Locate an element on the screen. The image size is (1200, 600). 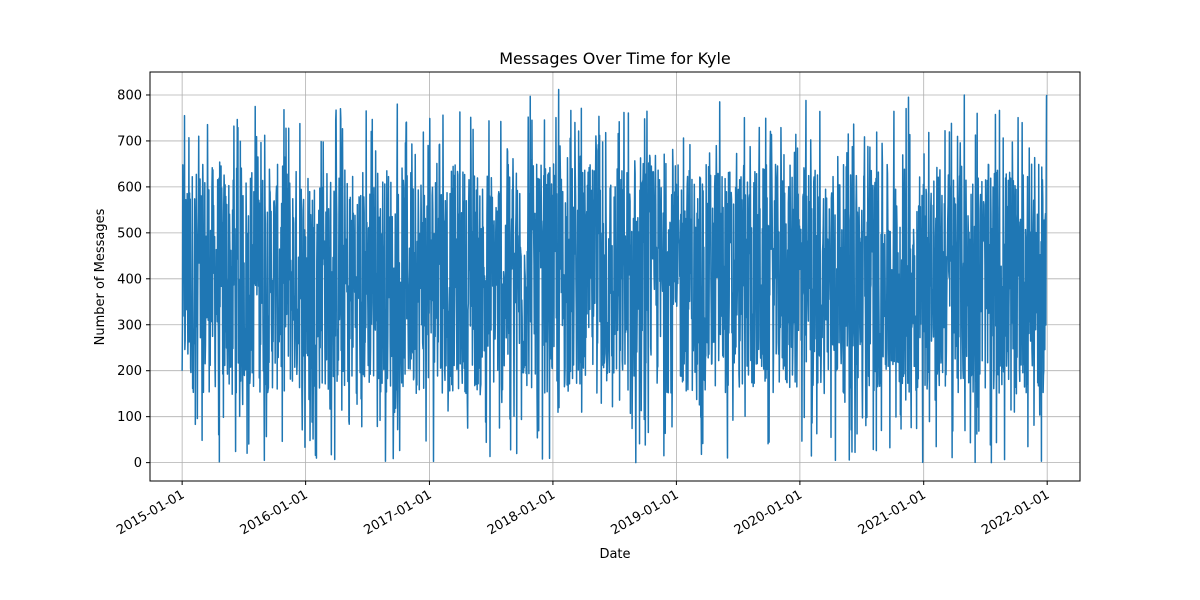
y-tick-label: 500 is located at coordinates (129, 233).